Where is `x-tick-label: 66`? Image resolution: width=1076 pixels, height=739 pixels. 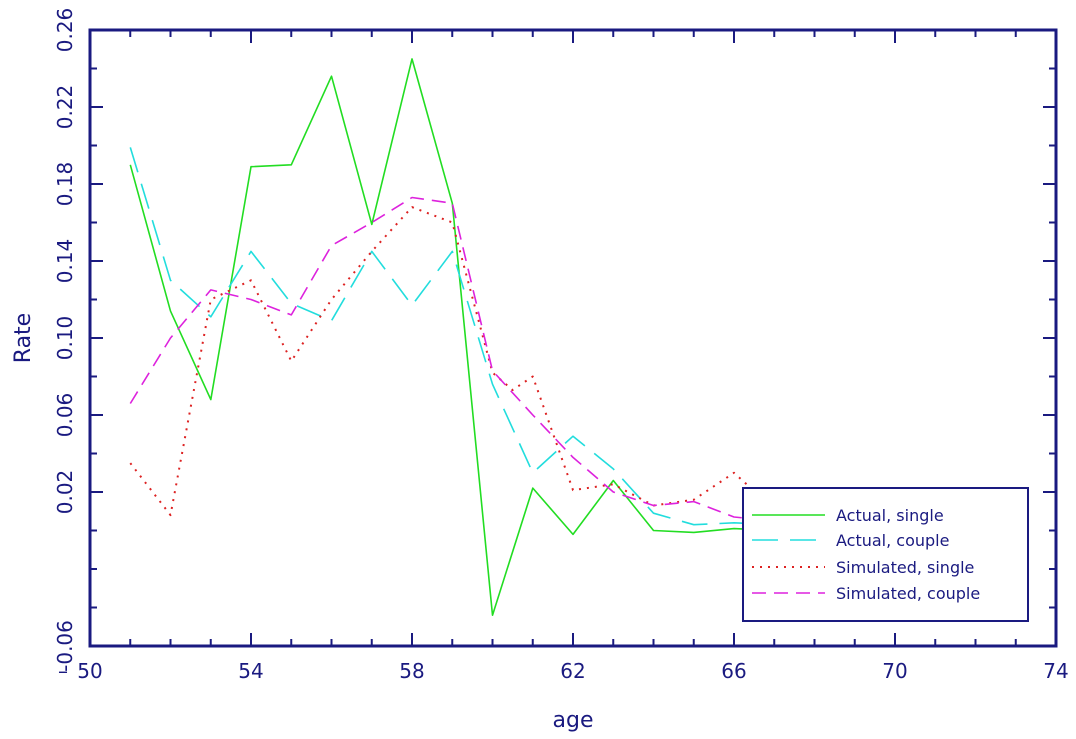 x-tick-label: 66 is located at coordinates (733, 671).